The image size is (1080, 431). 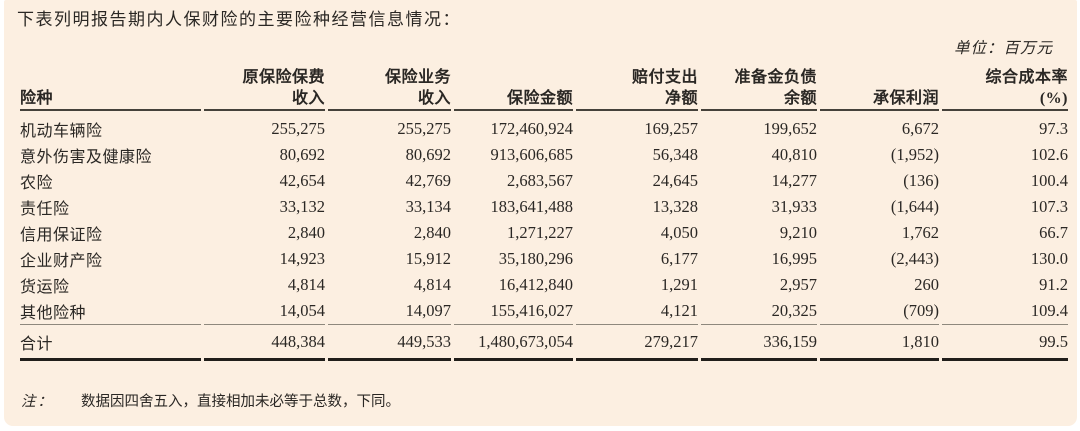 What do you see at coordinates (302, 206) in the screenshot?
I see `cell-value: 33,132` at bounding box center [302, 206].